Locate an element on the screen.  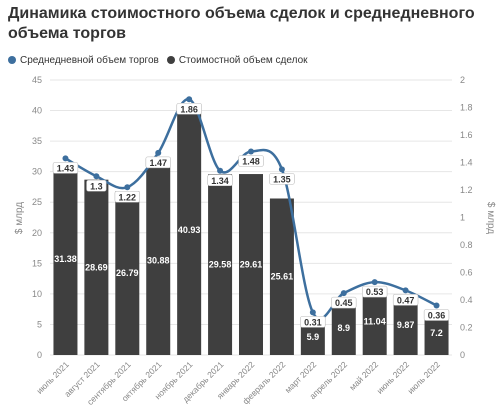
legend-item-line: Среднедневной объем торгов is located at coordinates (83, 60).